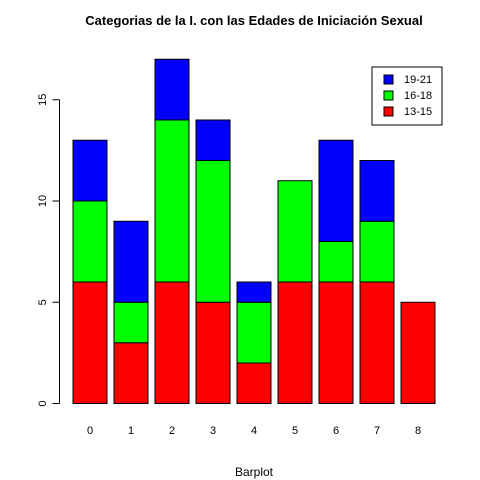 The width and height of the screenshot is (480, 480). I want to click on x-axis-label: Barplot, so click(254, 472).